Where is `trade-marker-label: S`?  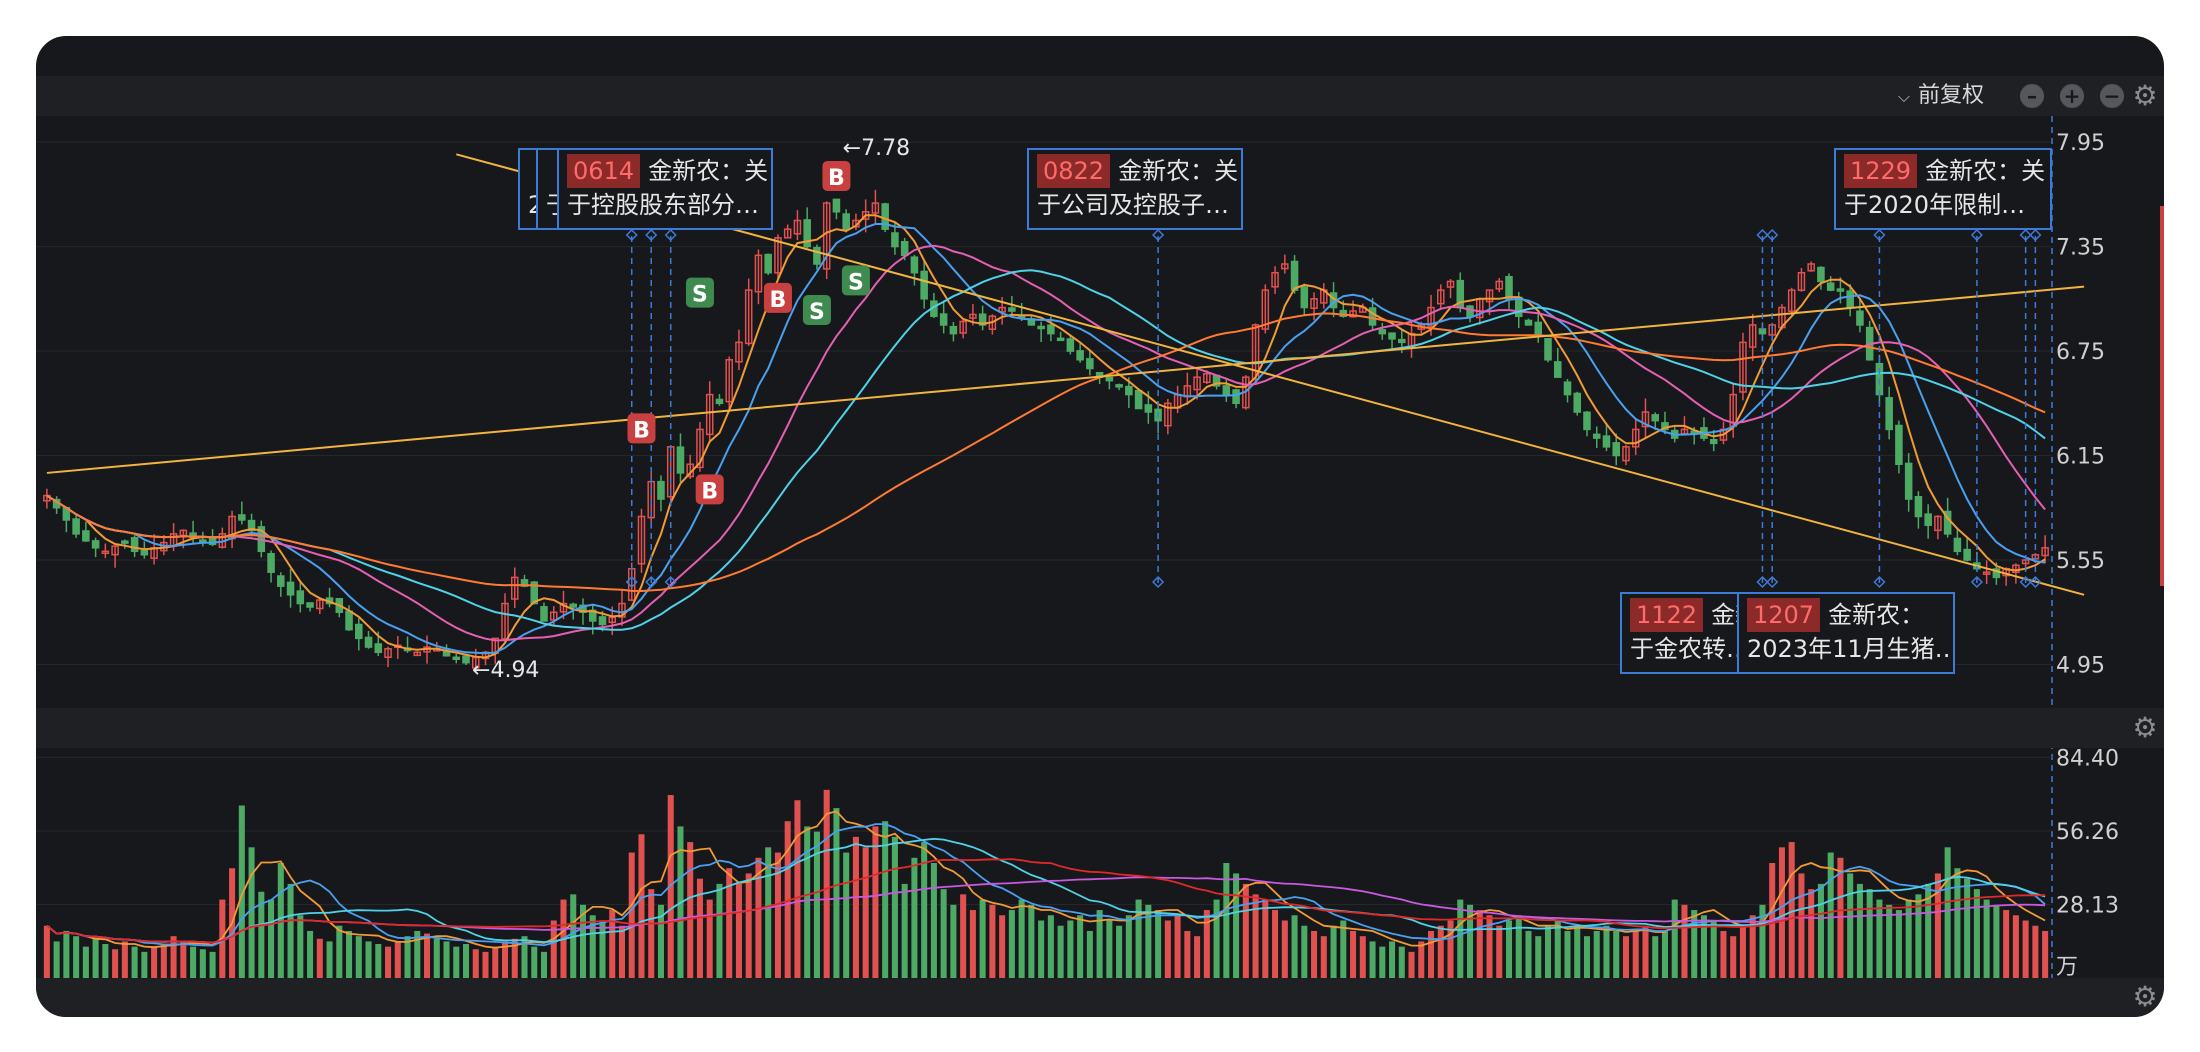 trade-marker-label: S is located at coordinates (817, 312).